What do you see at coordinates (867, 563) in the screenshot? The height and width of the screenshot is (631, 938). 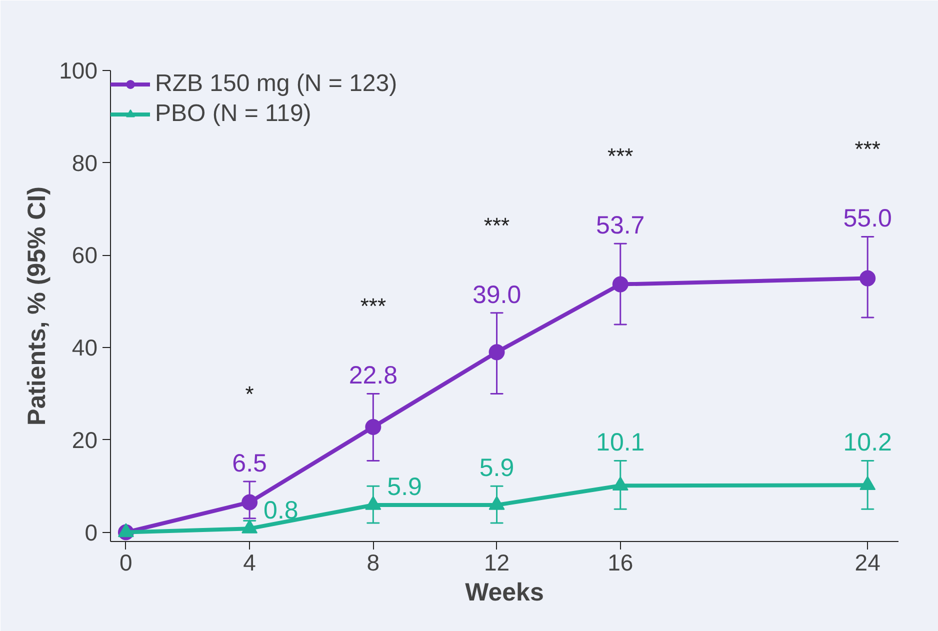 I see `x-tick-label: 24` at bounding box center [867, 563].